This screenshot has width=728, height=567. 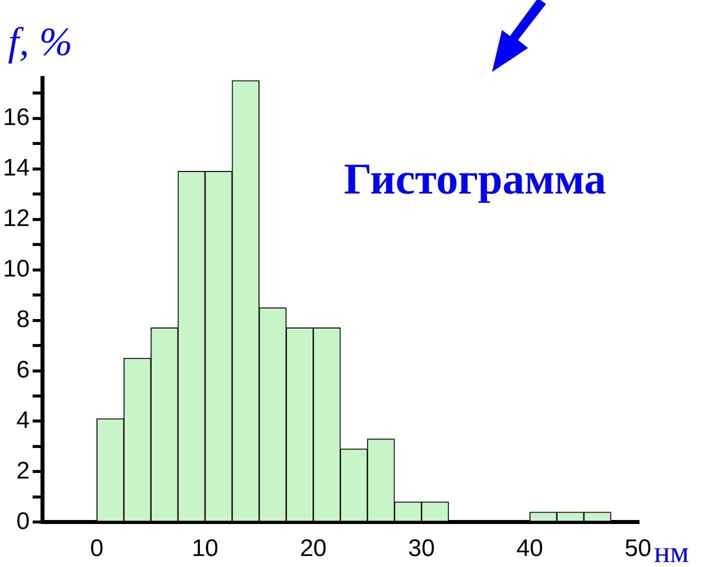 I want to click on y-tick-label: 4, so click(x=23, y=420).